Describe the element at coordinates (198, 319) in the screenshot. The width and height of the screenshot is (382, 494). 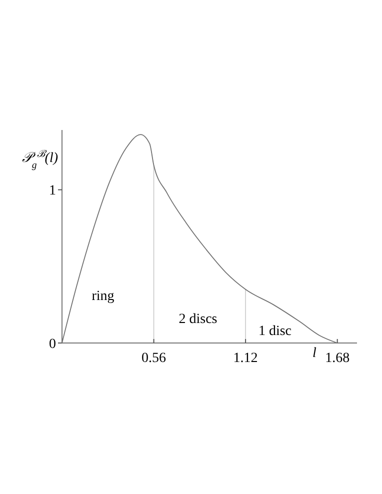
I see `annotation: 2 discs` at that location.